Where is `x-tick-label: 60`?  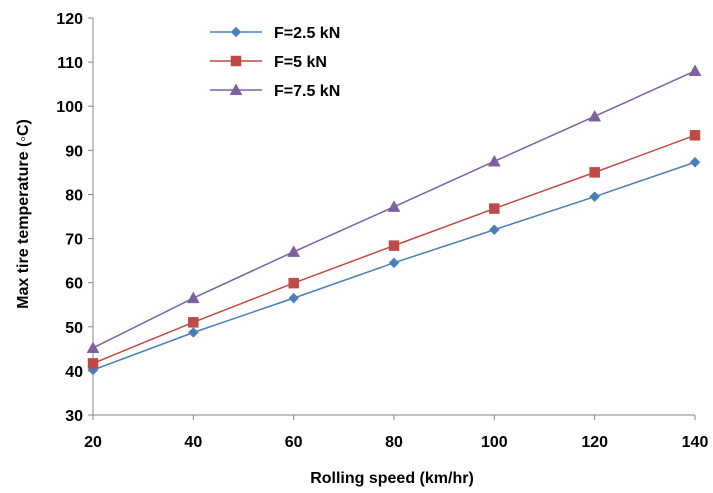
x-tick-label: 60 is located at coordinates (294, 442).